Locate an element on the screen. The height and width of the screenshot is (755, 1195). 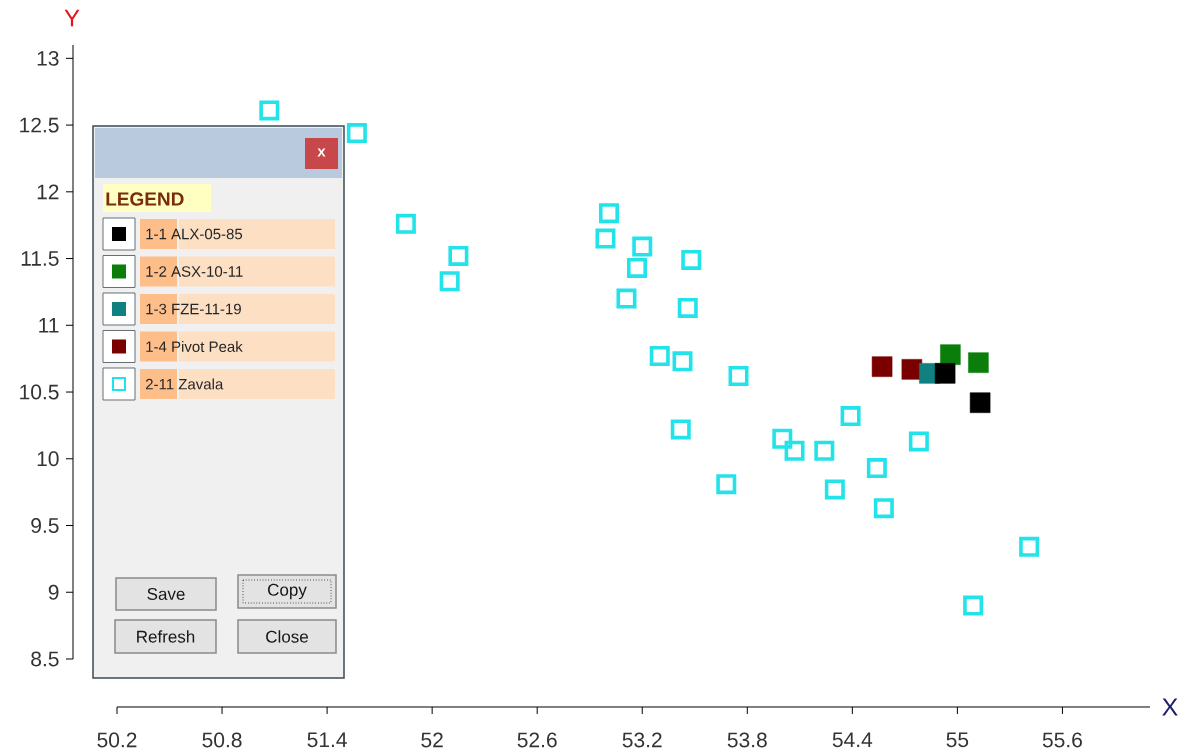
y-tick-label: 12.5 is located at coordinates (39, 125).